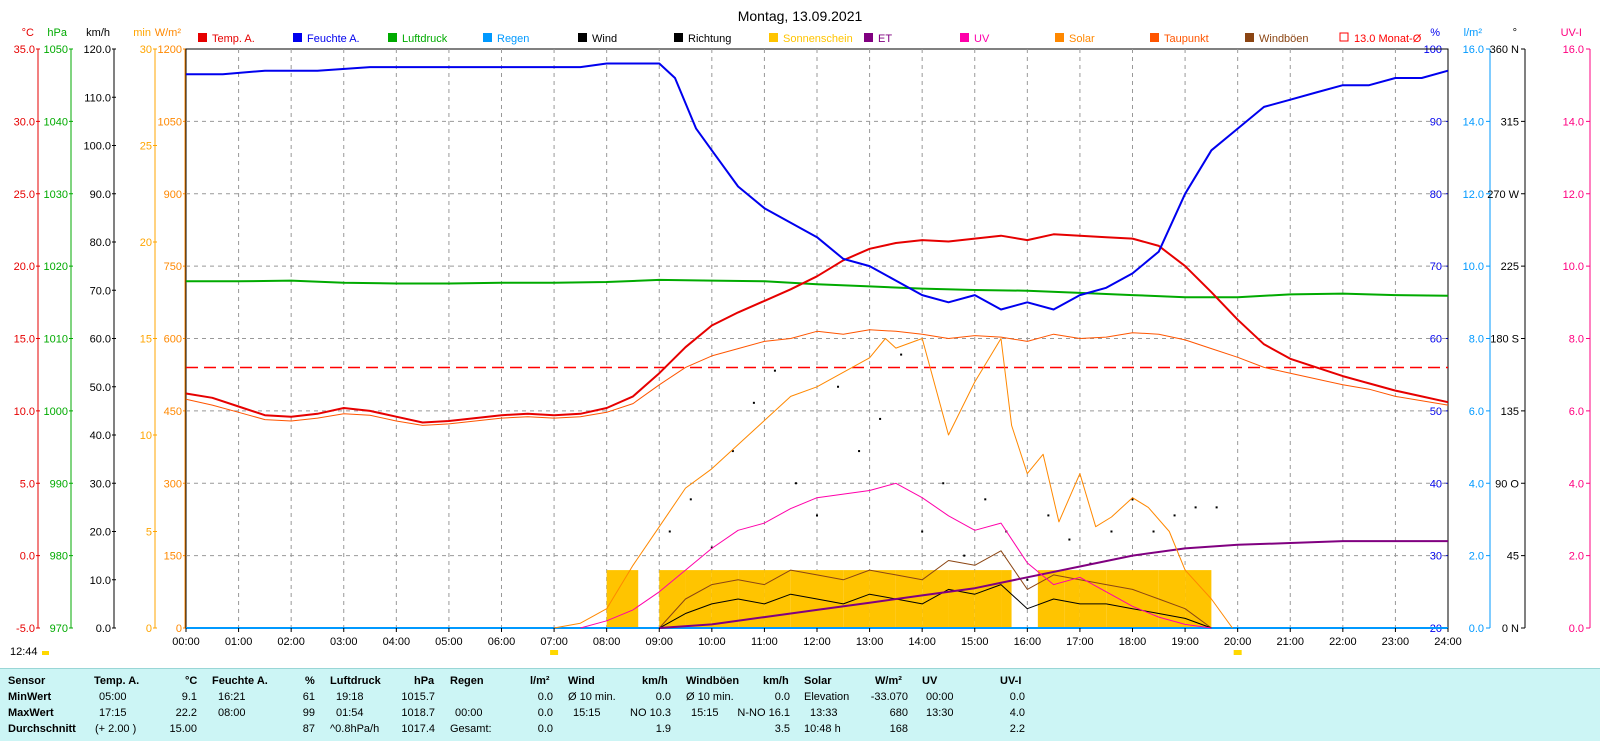 The image size is (1600, 741). Describe the element at coordinates (471, 729) in the screenshot. I see `stats-rain-total-label: Gesamt:` at that location.